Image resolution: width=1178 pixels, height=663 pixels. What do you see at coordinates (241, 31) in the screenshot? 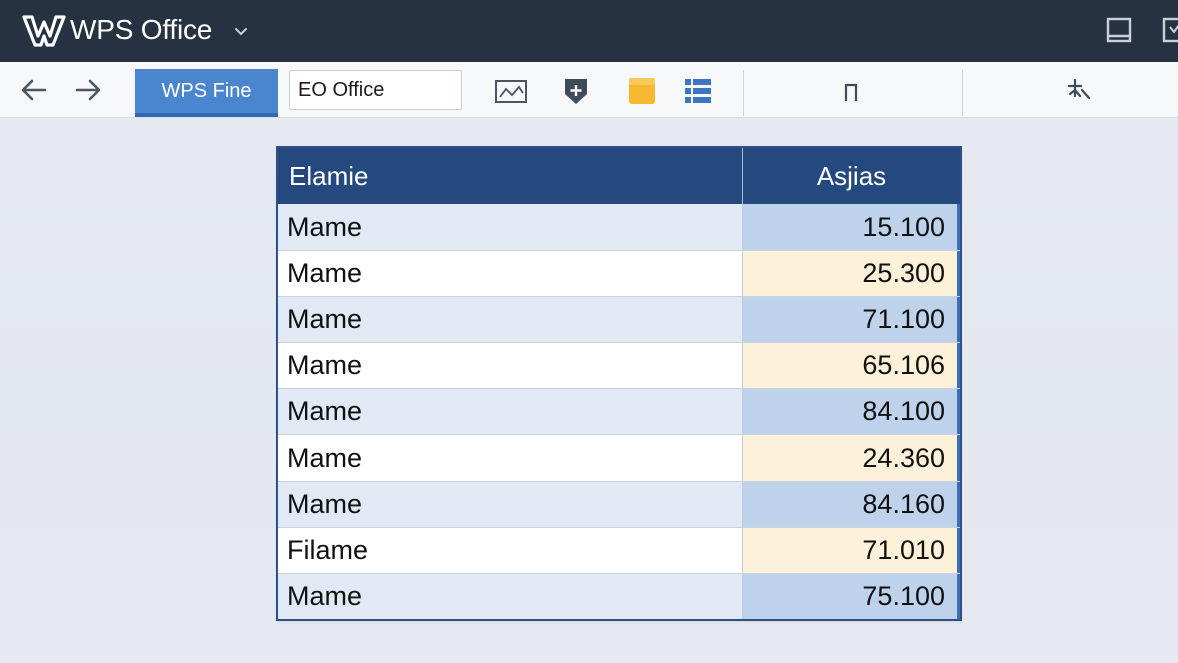
I see `chevron-down-icon` at bounding box center [241, 31].